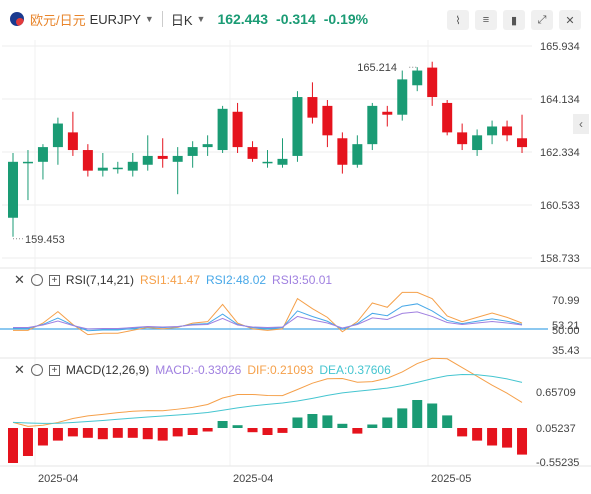 The image size is (591, 494). What do you see at coordinates (560, 47) in the screenshot?
I see `y-tick-label: 165.934` at bounding box center [560, 47].